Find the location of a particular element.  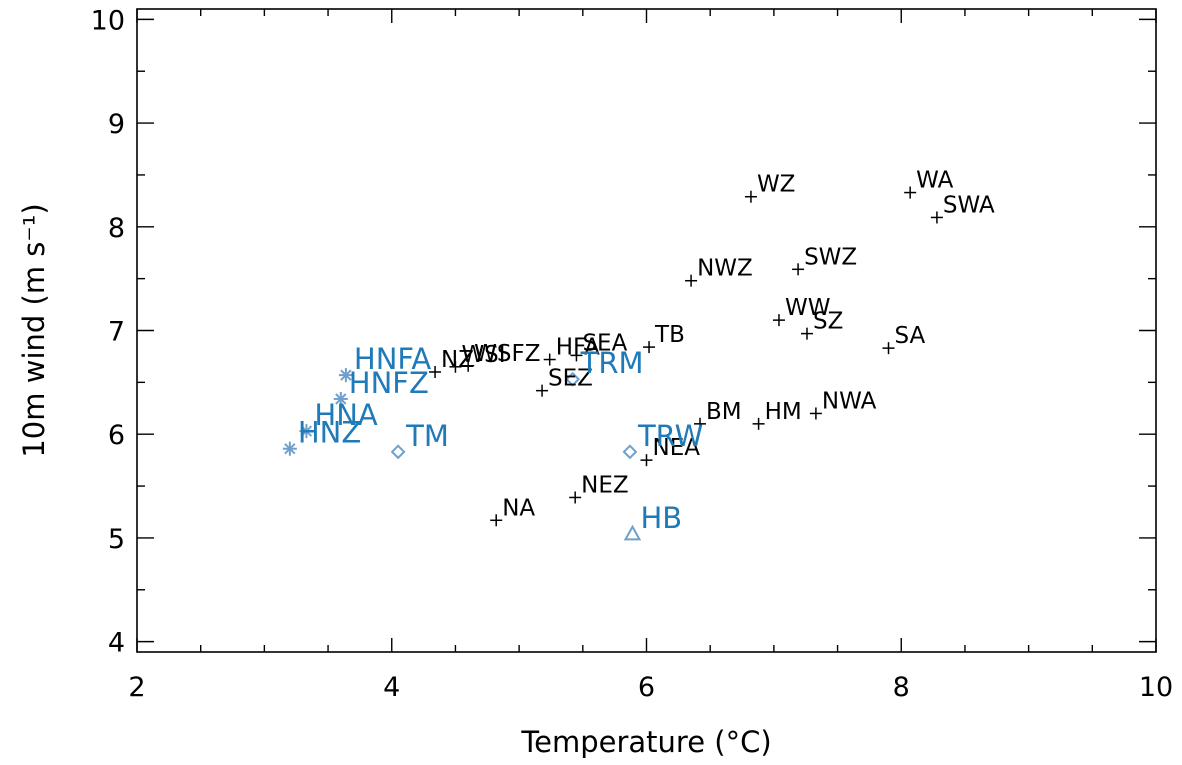

point-label: HB is located at coordinates (661, 518).